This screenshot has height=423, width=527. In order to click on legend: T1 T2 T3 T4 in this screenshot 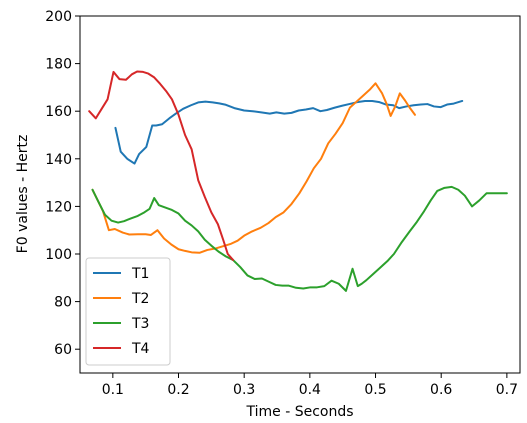, I will do `click(128, 311)`.